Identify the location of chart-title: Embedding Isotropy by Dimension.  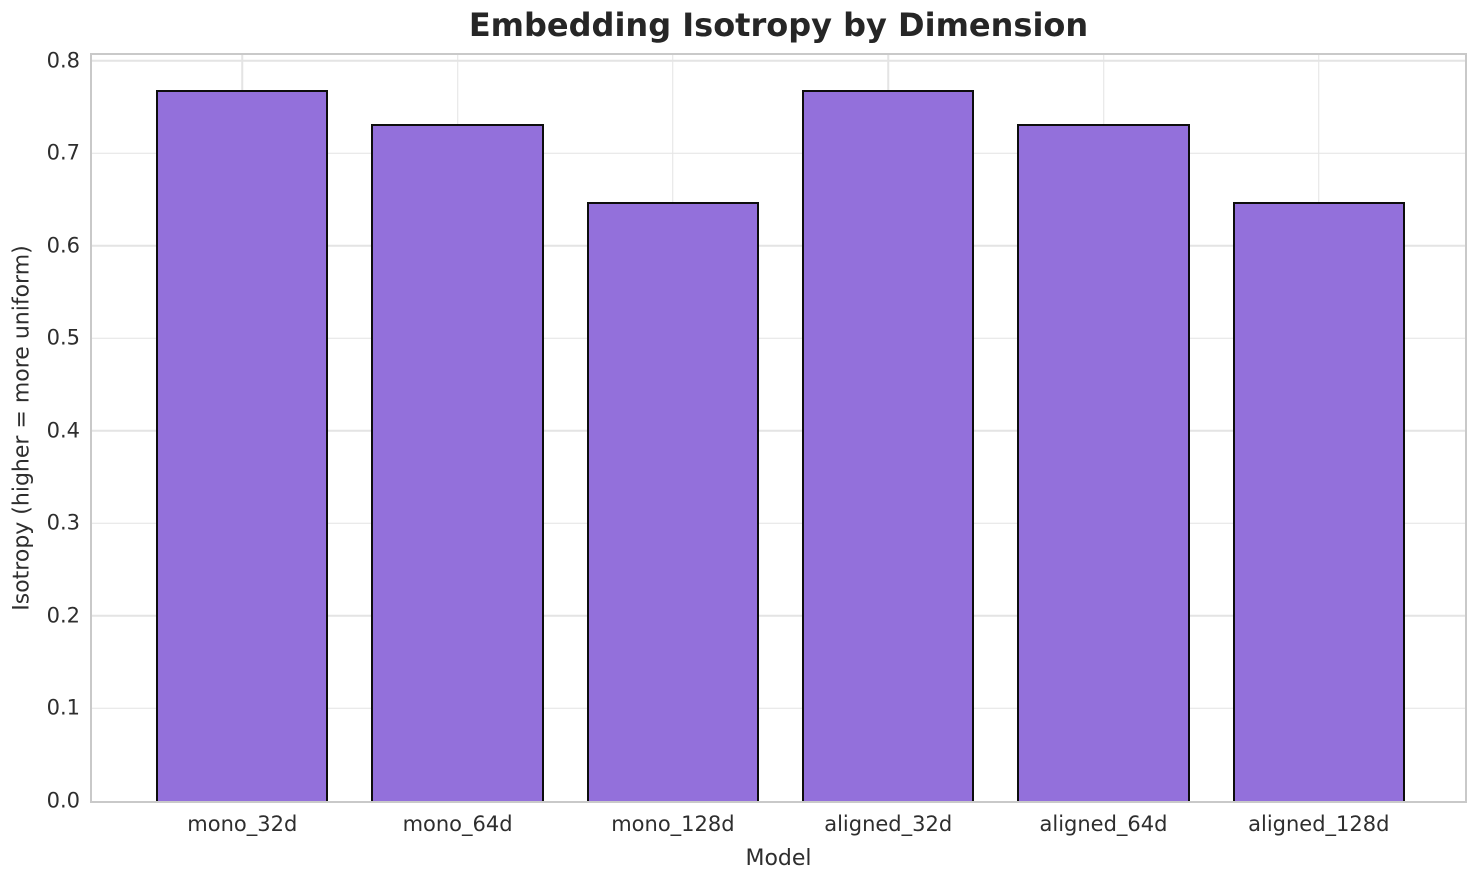
(778, 25).